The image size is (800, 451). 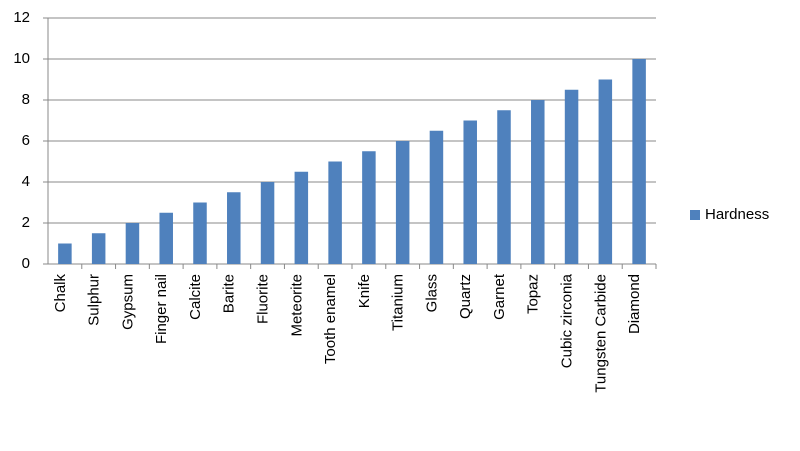 What do you see at coordinates (127, 302) in the screenshot?
I see `x-tick-label: Gypsum` at bounding box center [127, 302].